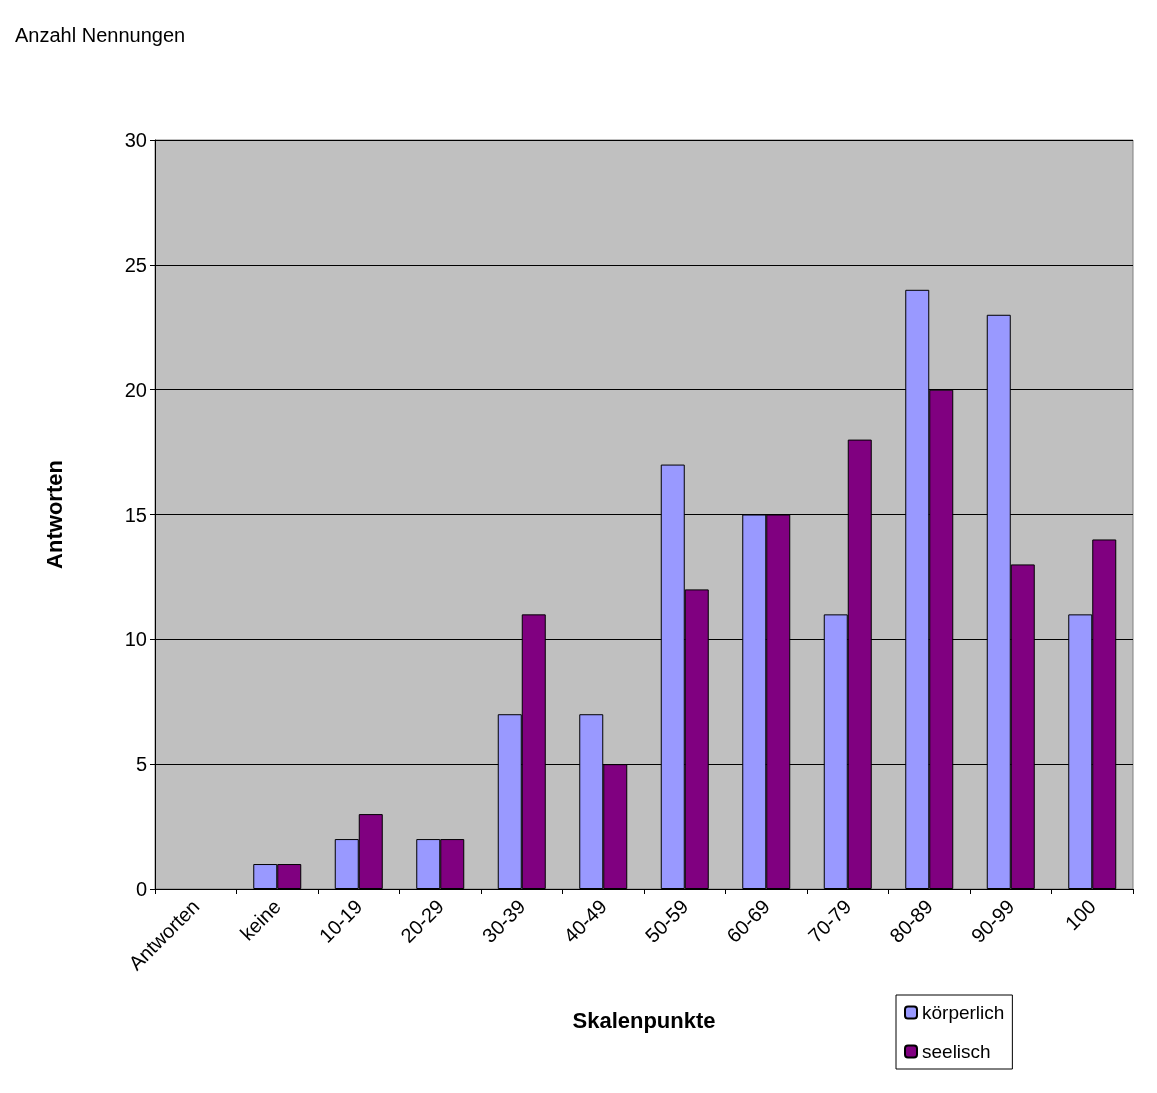 This screenshot has height=1093, width=1157. Describe the element at coordinates (963, 1012) in the screenshot. I see `legend-label: körperlich` at that location.